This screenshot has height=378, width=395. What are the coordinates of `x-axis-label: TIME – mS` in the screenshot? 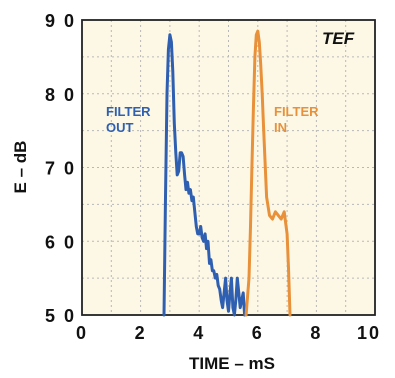 It's located at (232, 363).